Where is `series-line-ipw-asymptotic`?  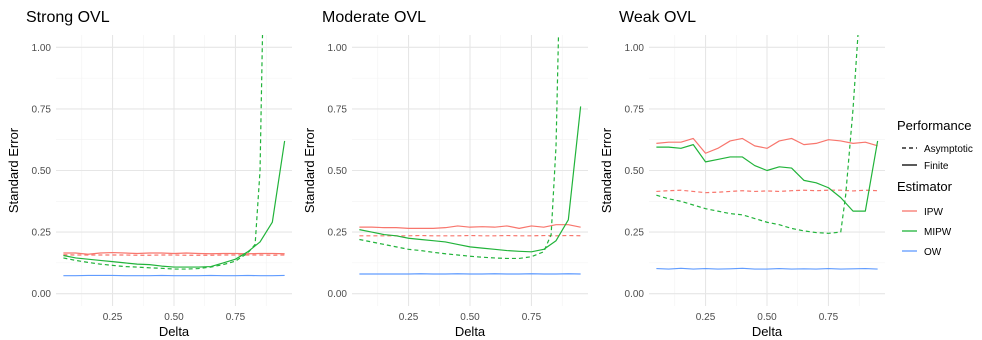 series-line-ipw-asymptotic is located at coordinates (767, 191).